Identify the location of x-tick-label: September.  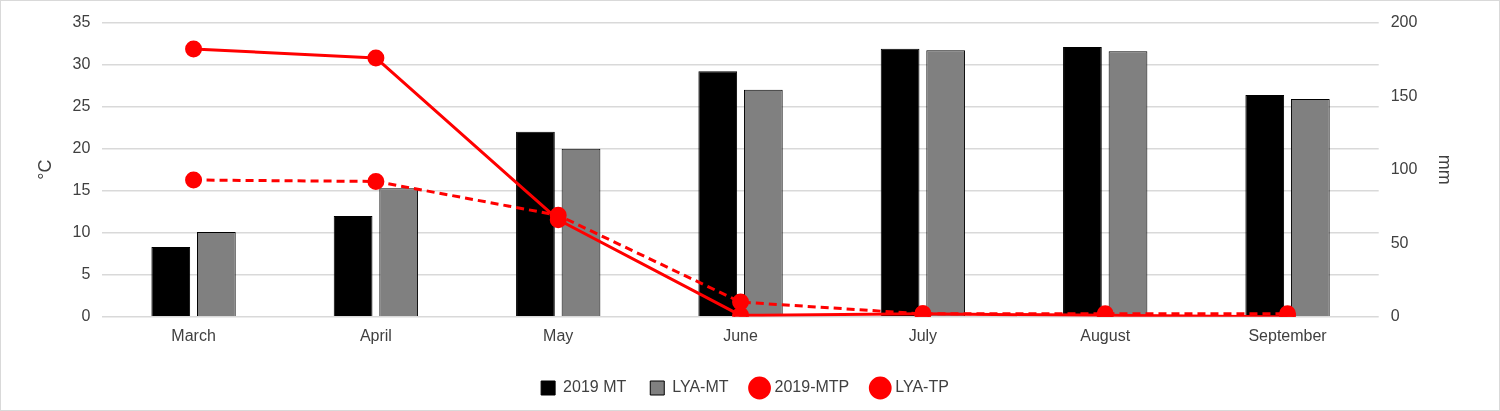
(1288, 335).